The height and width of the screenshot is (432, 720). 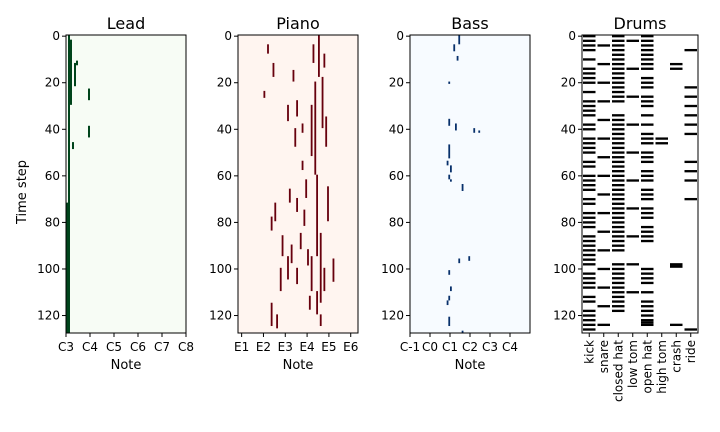 What do you see at coordinates (618, 371) in the screenshot?
I see `drums-category-label-closed-hat: closed hat` at bounding box center [618, 371].